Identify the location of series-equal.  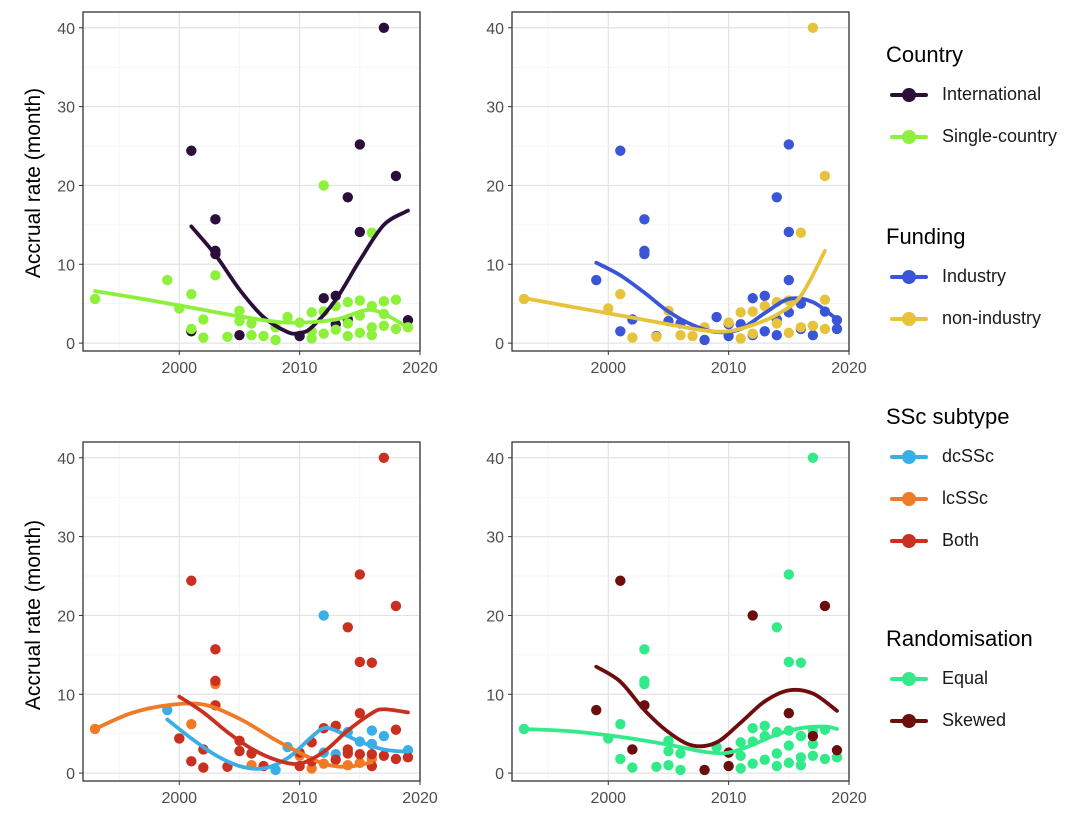
(680, 614).